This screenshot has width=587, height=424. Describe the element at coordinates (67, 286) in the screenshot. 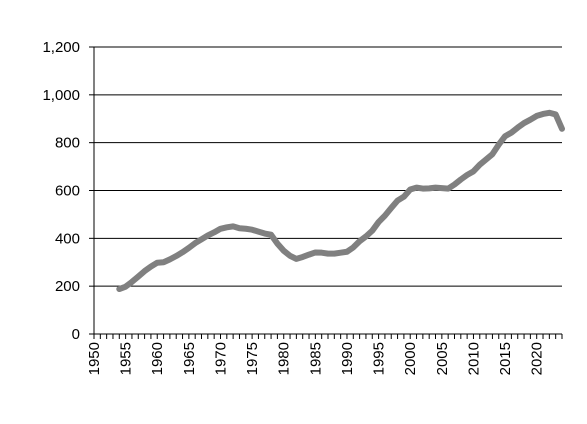

I see `y-tick-label: 200` at that location.